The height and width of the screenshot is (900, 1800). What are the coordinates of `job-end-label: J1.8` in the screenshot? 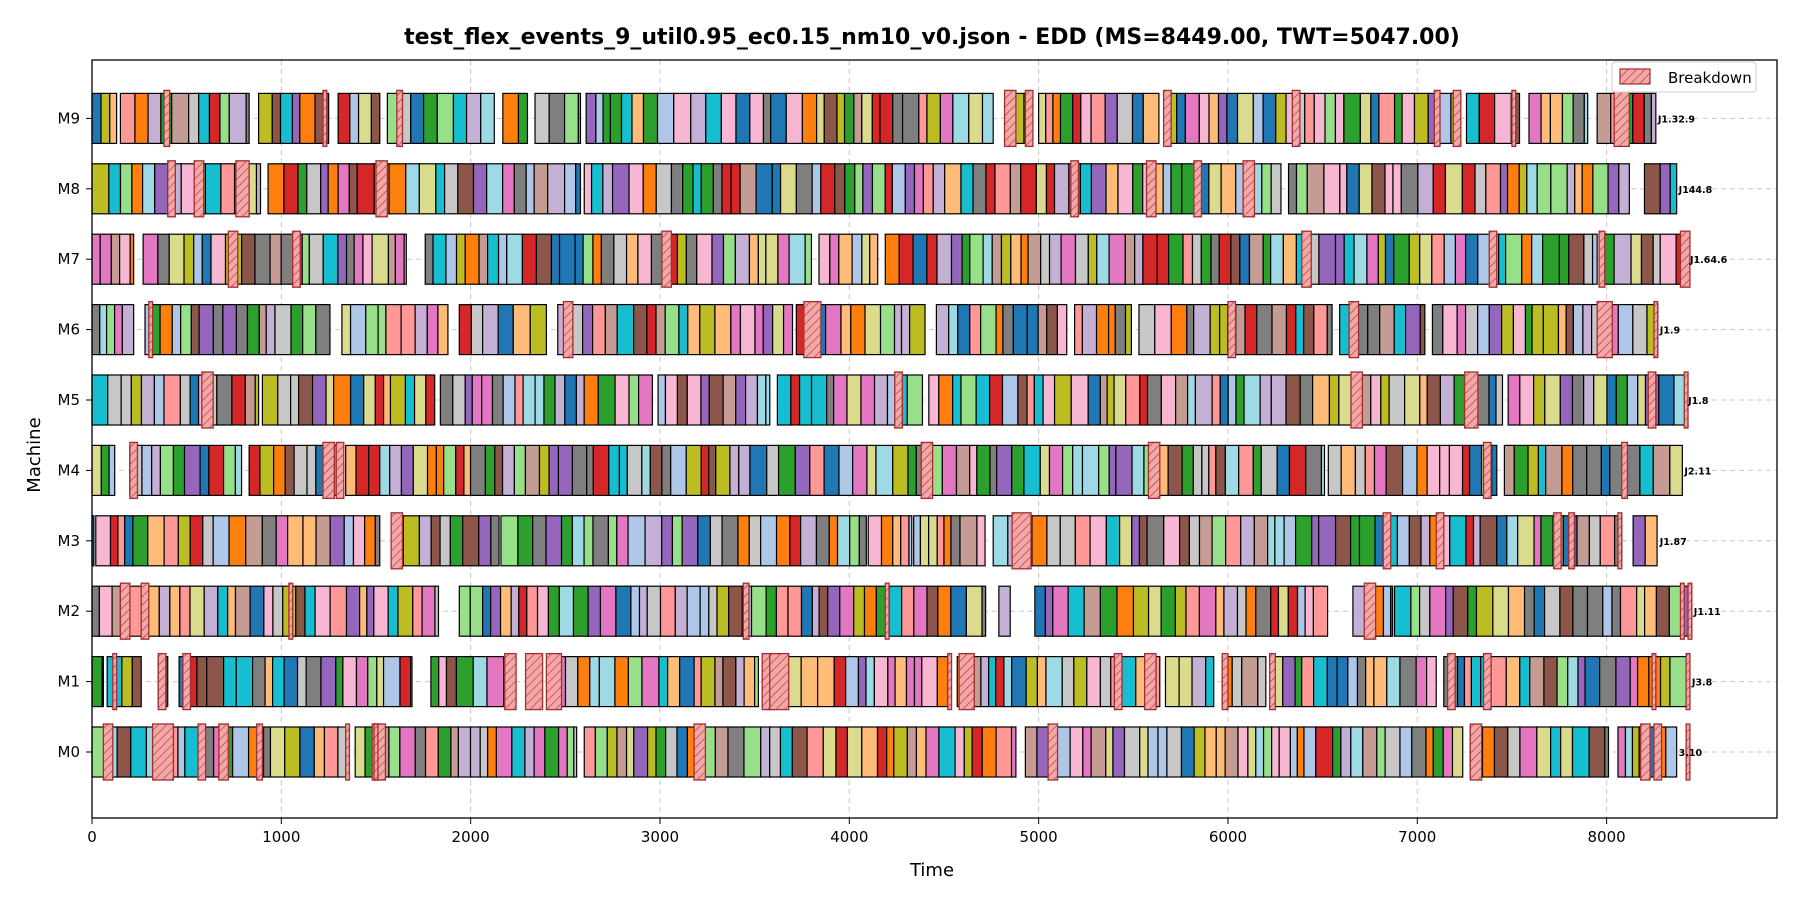 It's located at (1698, 401).